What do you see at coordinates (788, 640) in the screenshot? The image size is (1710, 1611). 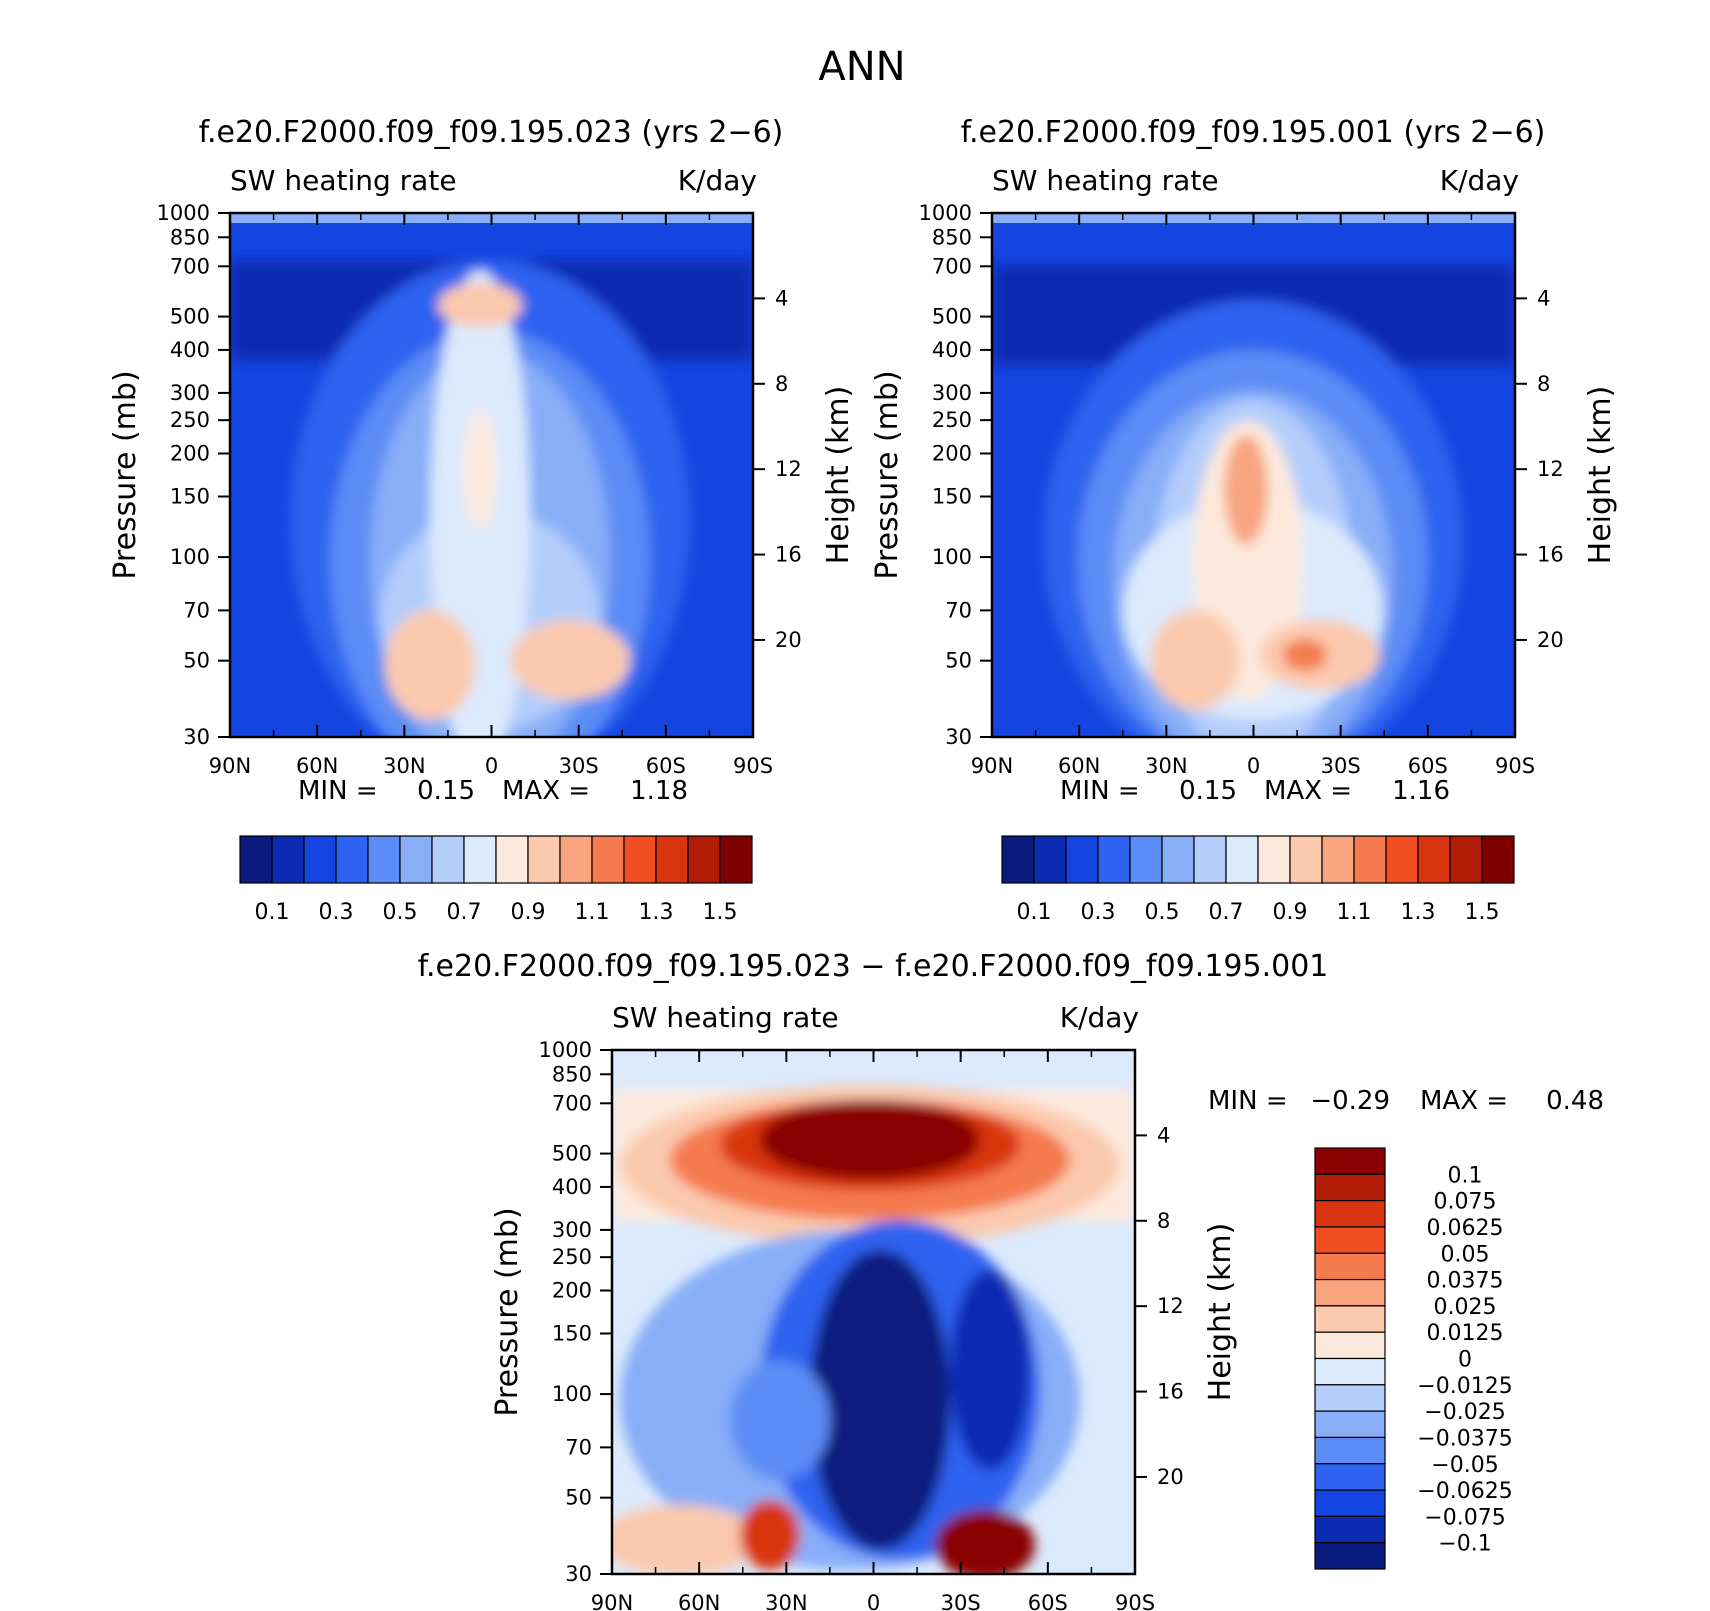 I see `height-tick-label: 20` at bounding box center [788, 640].